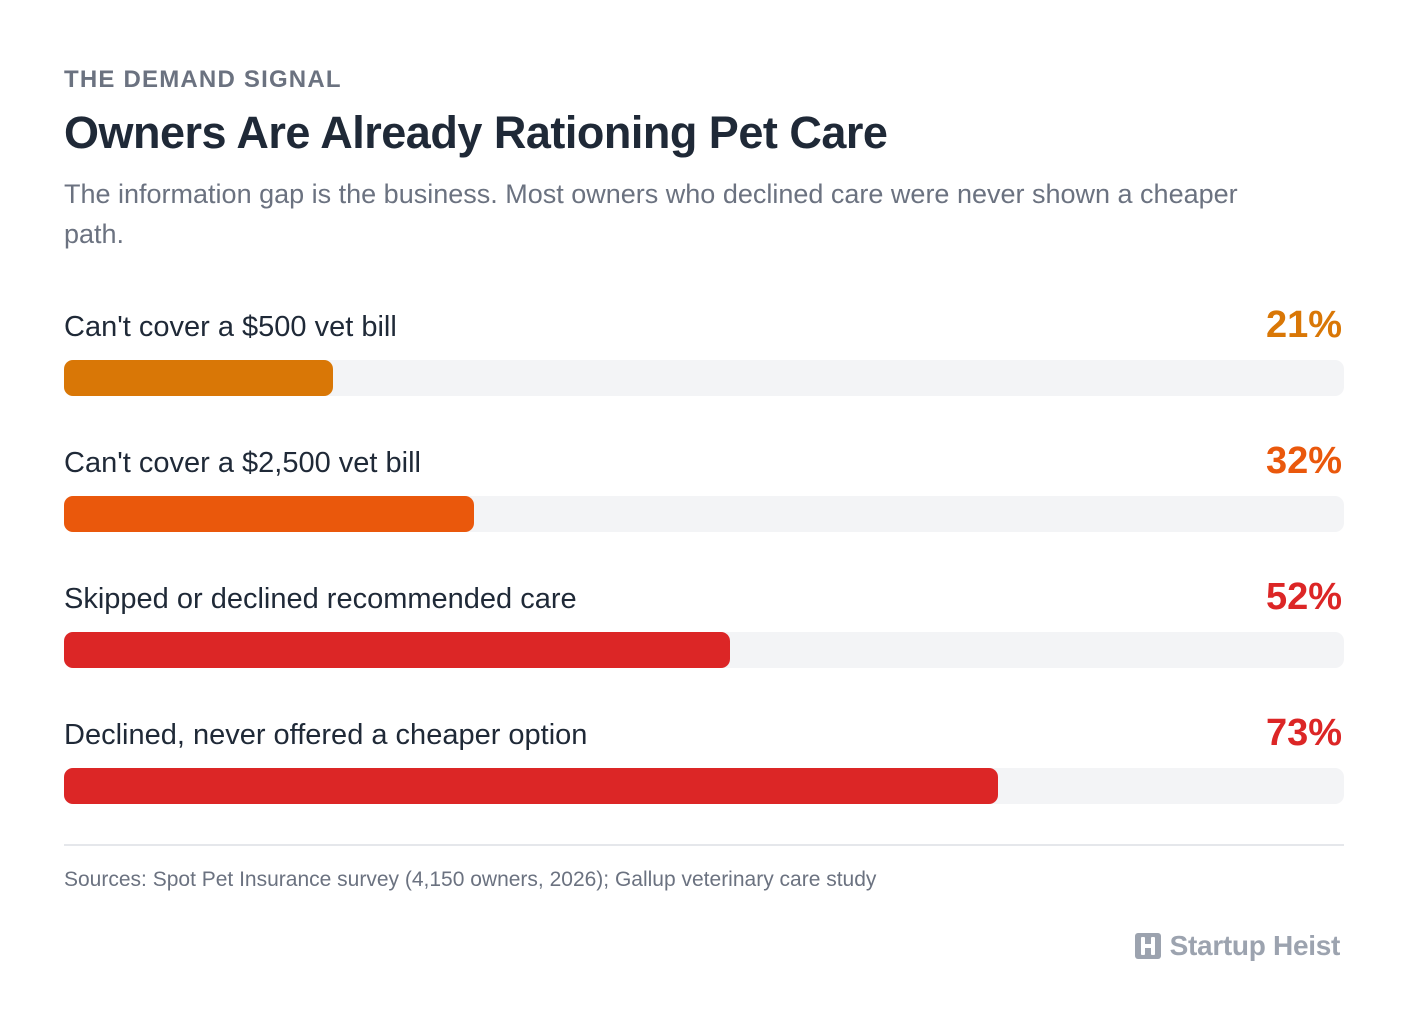 This screenshot has height=1032, width=1408. What do you see at coordinates (704, 845) in the screenshot?
I see `divider` at bounding box center [704, 845].